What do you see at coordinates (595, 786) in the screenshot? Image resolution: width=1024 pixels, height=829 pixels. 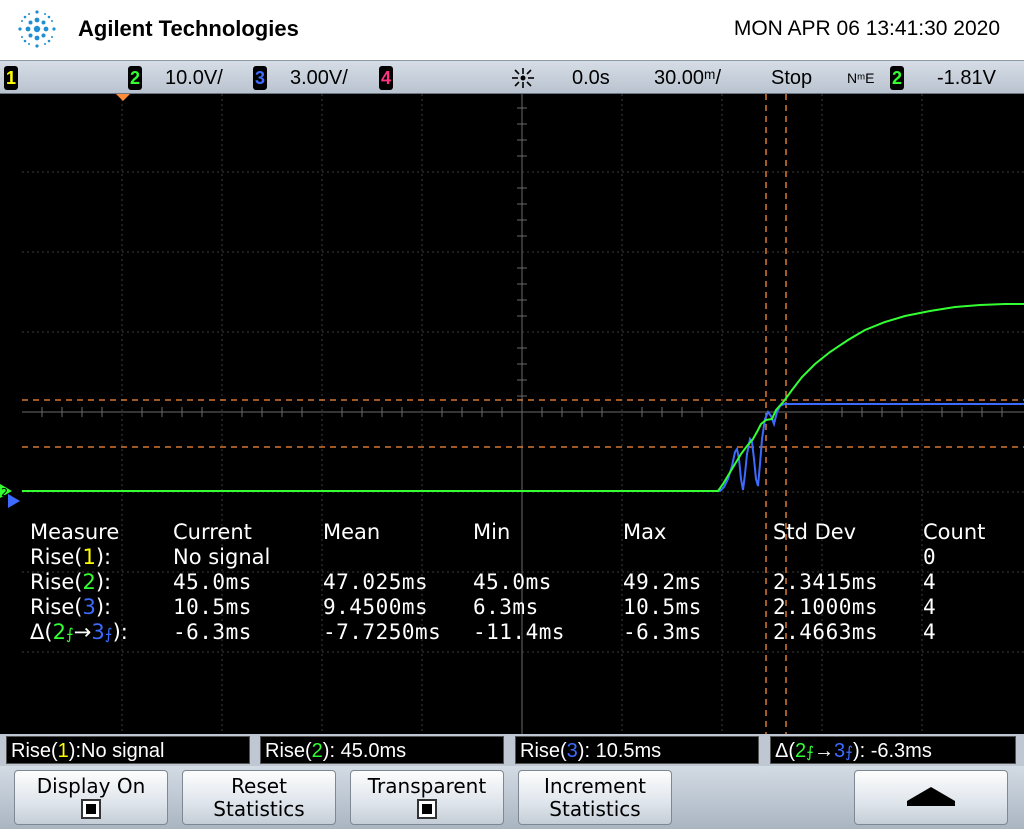 I see `softkey-label: Increment` at bounding box center [595, 786].